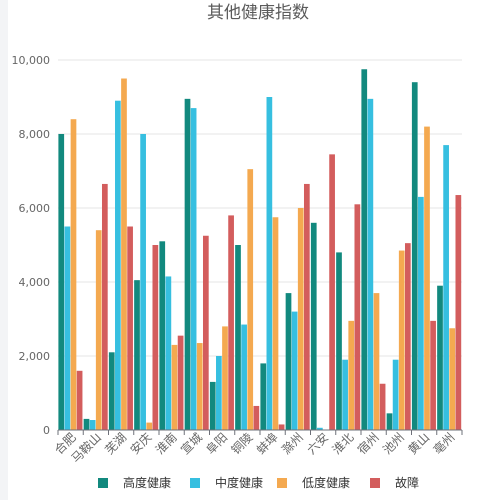  What do you see at coordinates (239, 482) in the screenshot?
I see `legend-label: 中度健康` at bounding box center [239, 482].